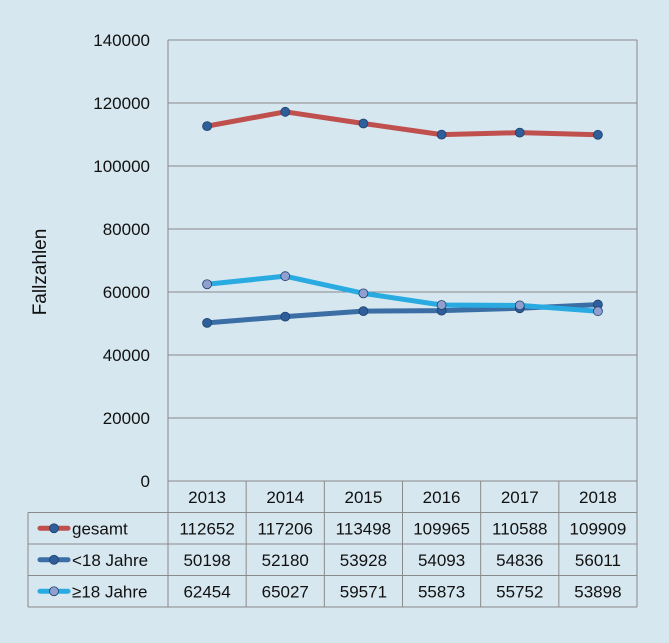 The image size is (669, 643). What do you see at coordinates (145, 481) in the screenshot?
I see `y-tick-label: 0` at bounding box center [145, 481].